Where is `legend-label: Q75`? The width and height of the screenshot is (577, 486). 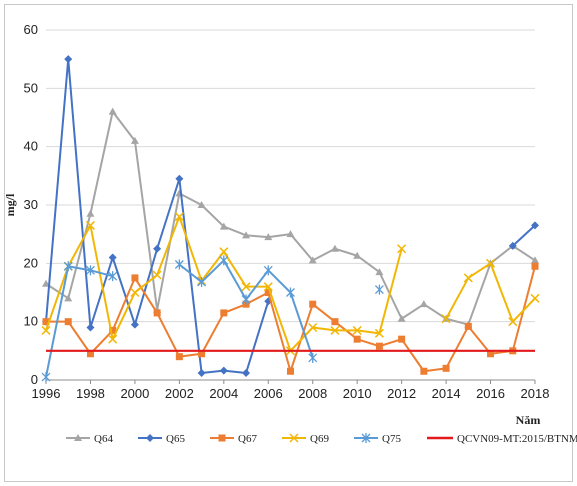 legend-label: Q75 is located at coordinates (391, 439).